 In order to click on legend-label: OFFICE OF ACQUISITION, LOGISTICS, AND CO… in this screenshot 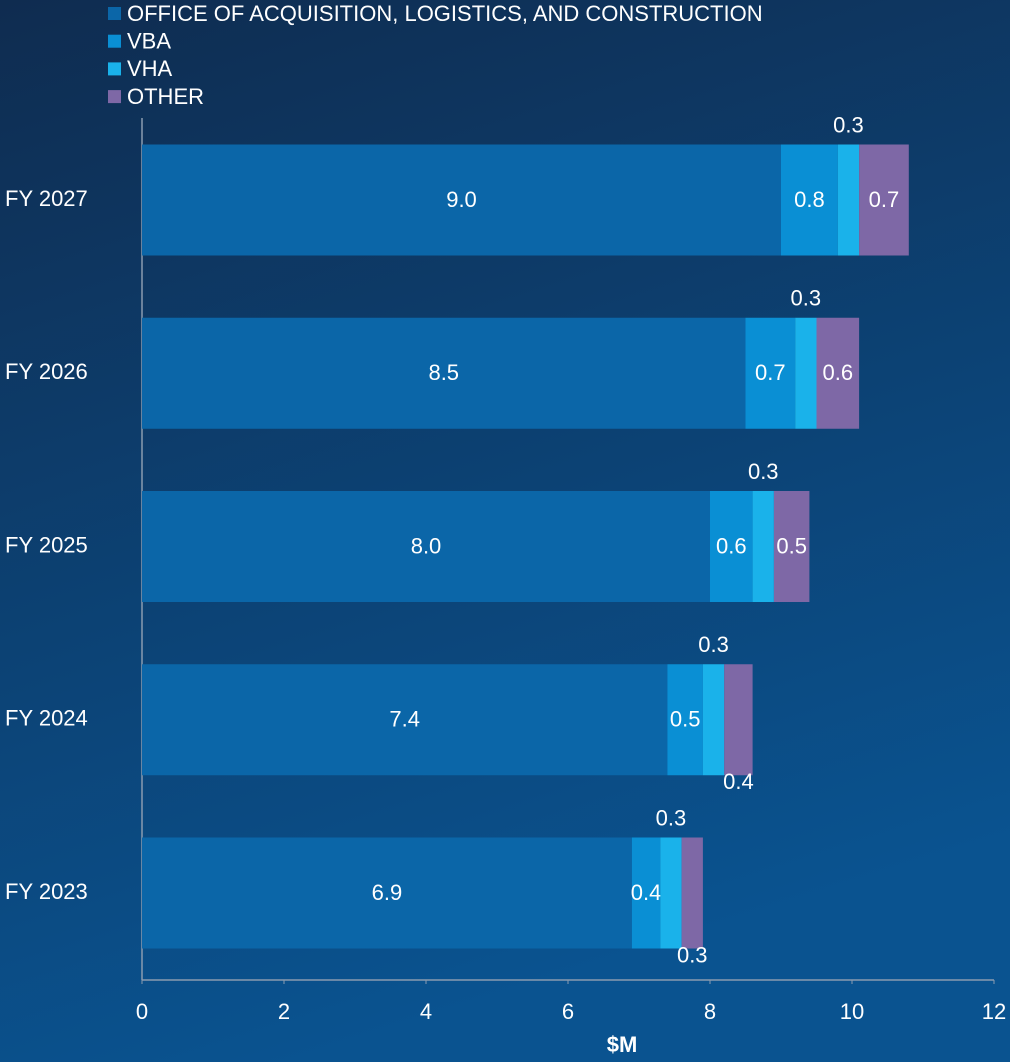, I will do `click(445, 13)`.